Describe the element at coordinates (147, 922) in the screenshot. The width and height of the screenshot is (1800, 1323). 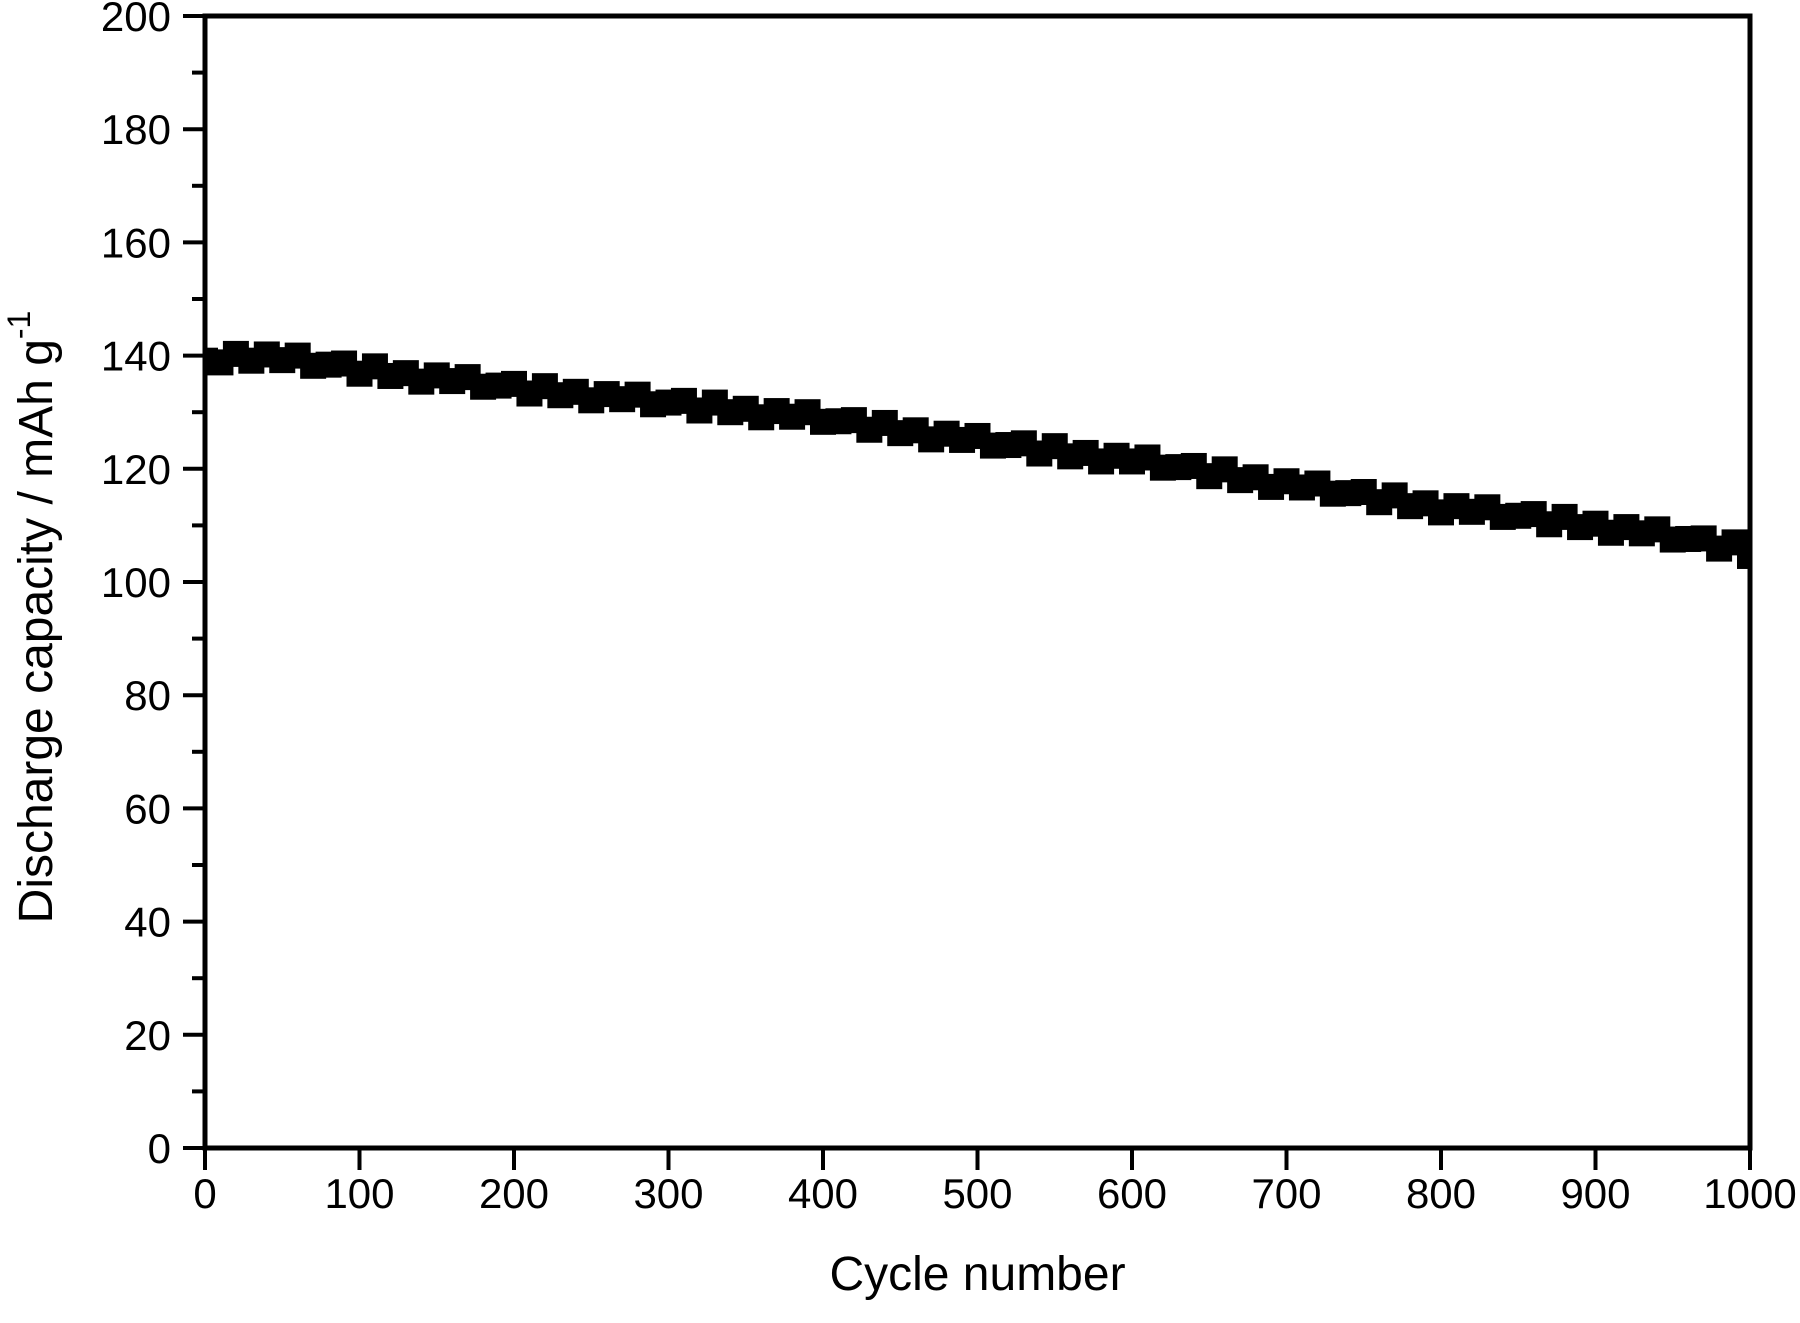
I see `y-tick-label: 40` at that location.